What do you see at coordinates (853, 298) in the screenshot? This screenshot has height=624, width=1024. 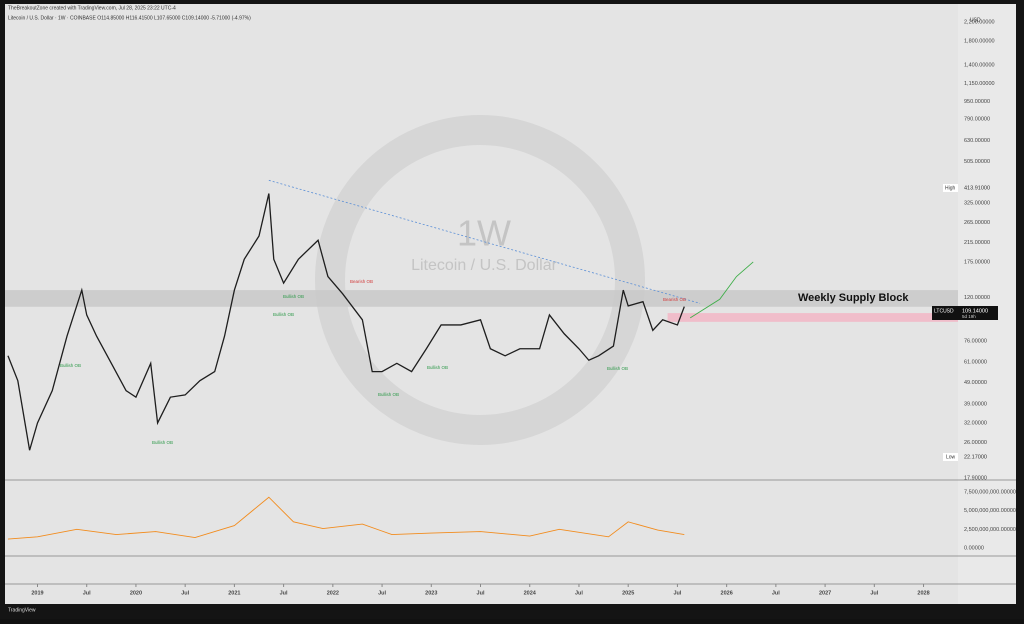 I see `supply-label: Weekly Supply Block` at bounding box center [853, 298].